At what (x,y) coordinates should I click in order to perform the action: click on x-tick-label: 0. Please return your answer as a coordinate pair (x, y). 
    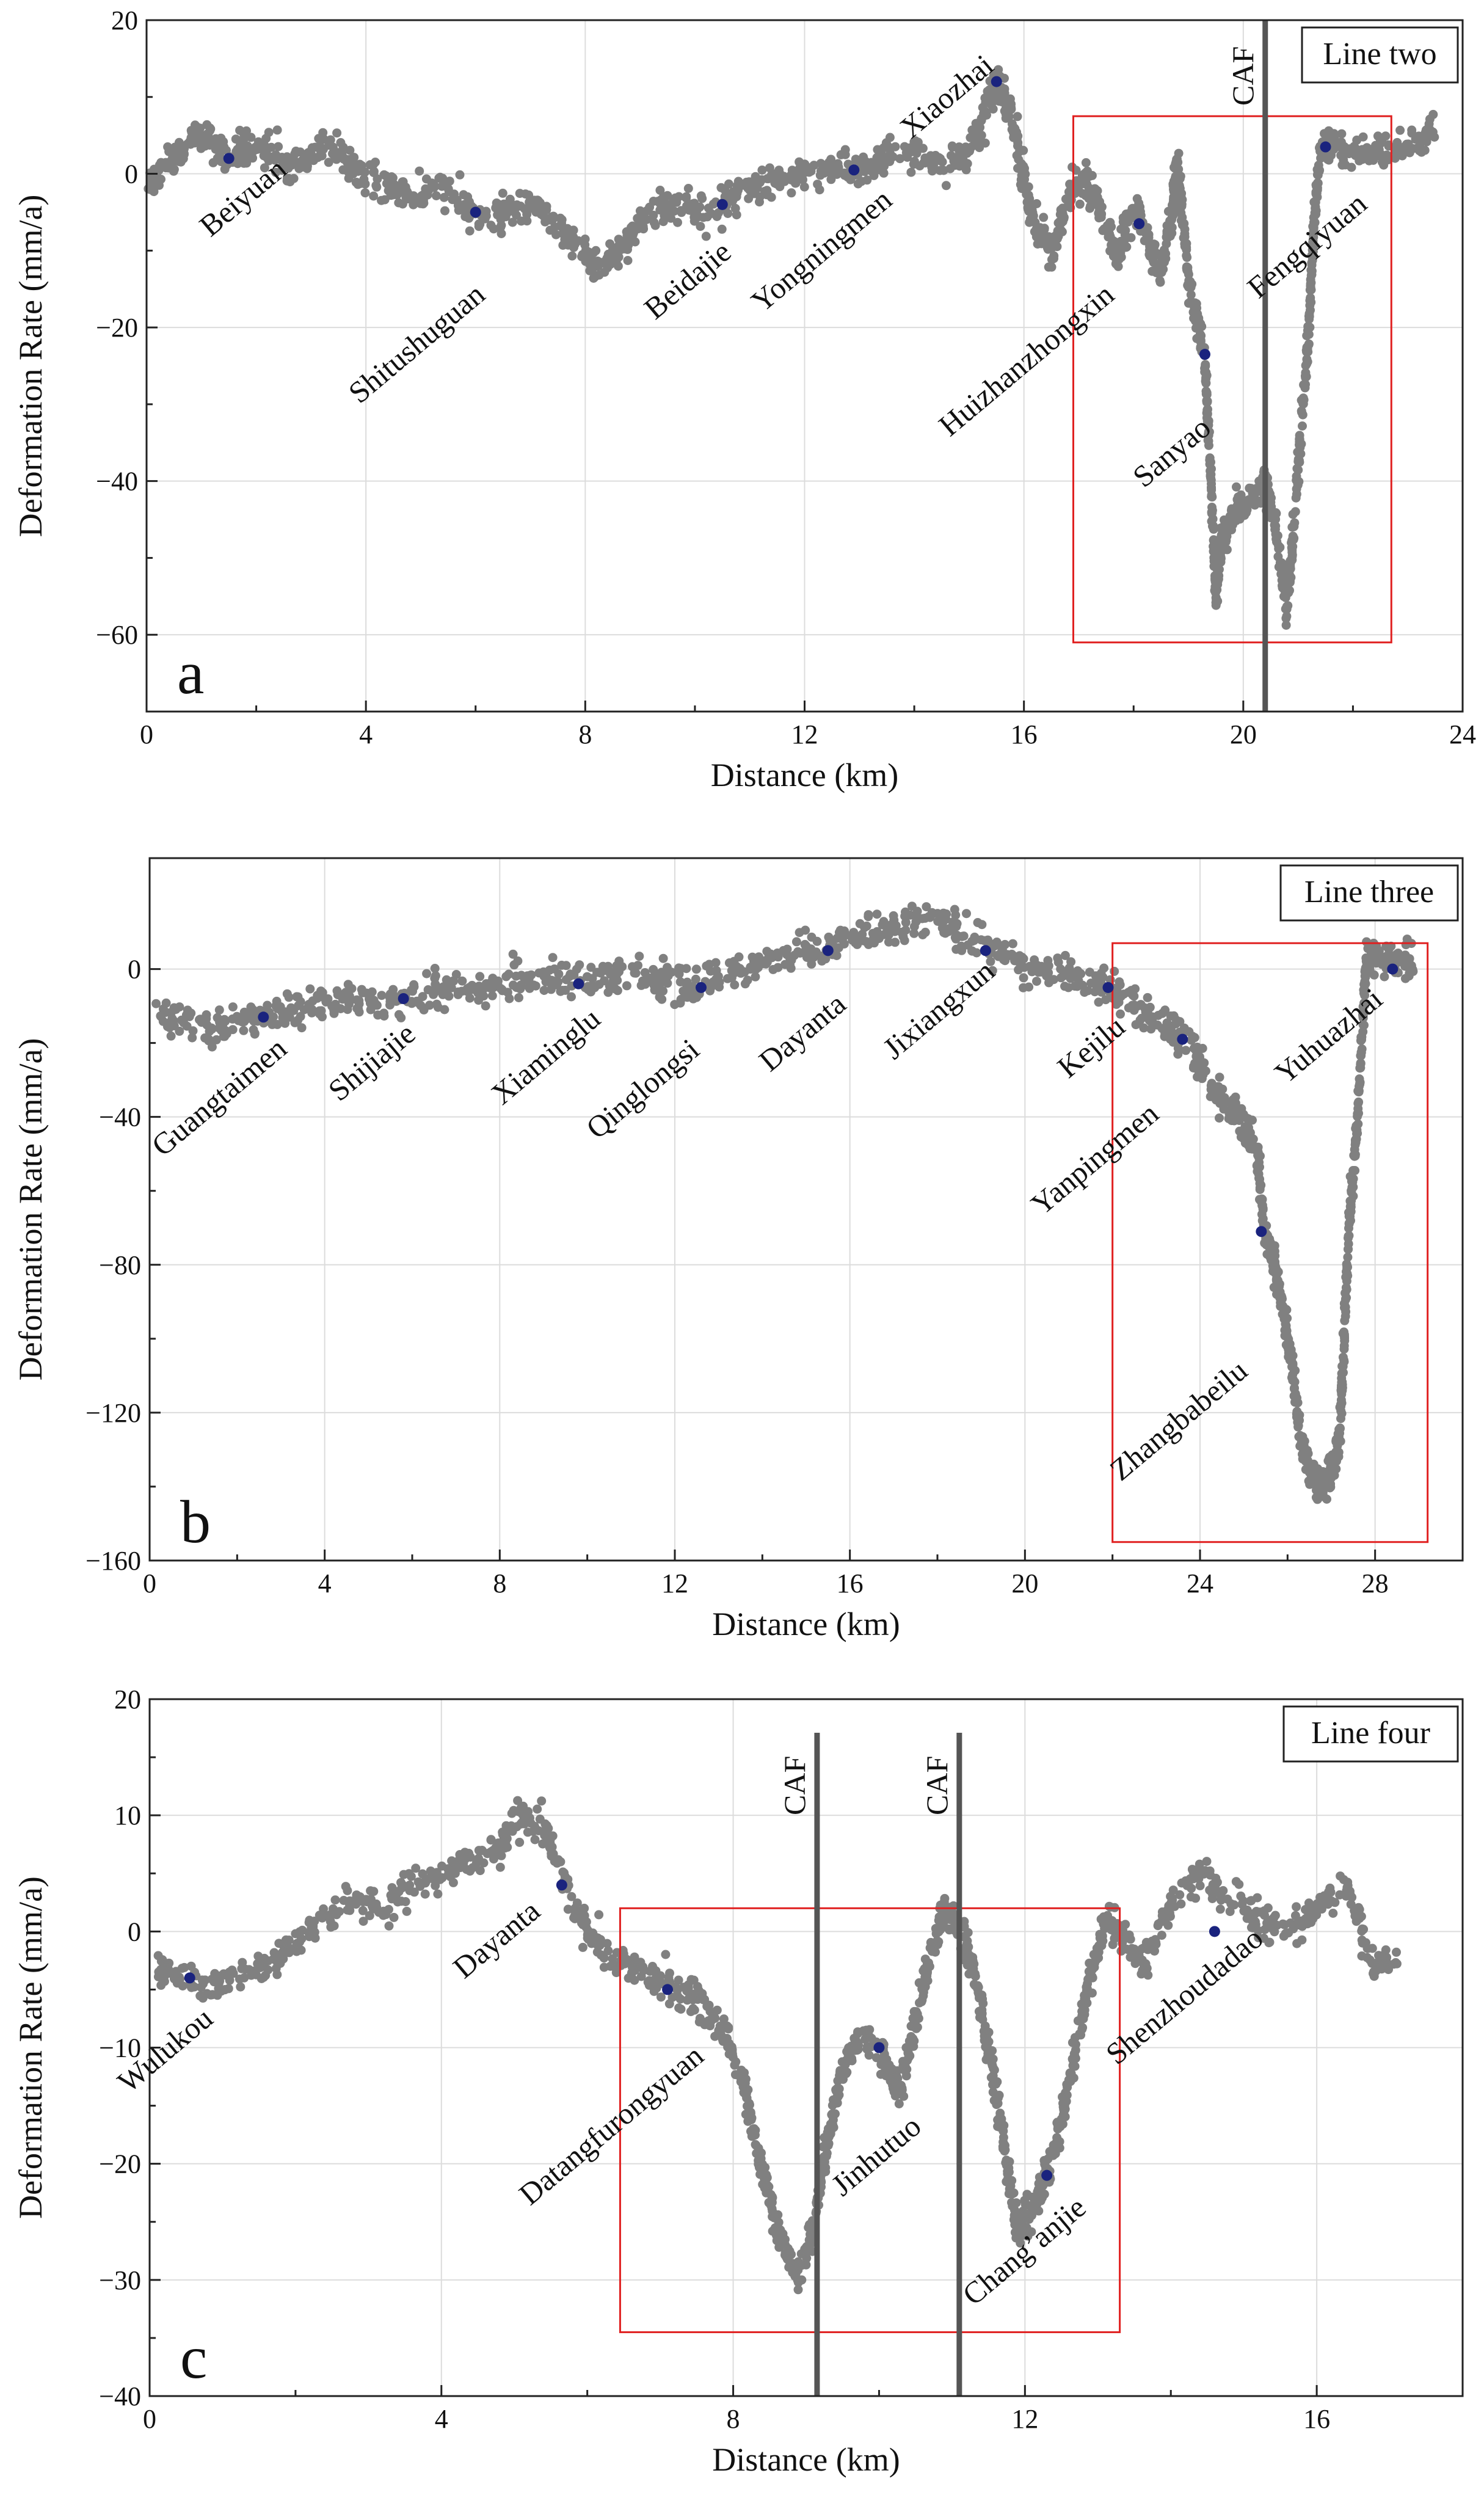
    Looking at the image, I should click on (146, 734).